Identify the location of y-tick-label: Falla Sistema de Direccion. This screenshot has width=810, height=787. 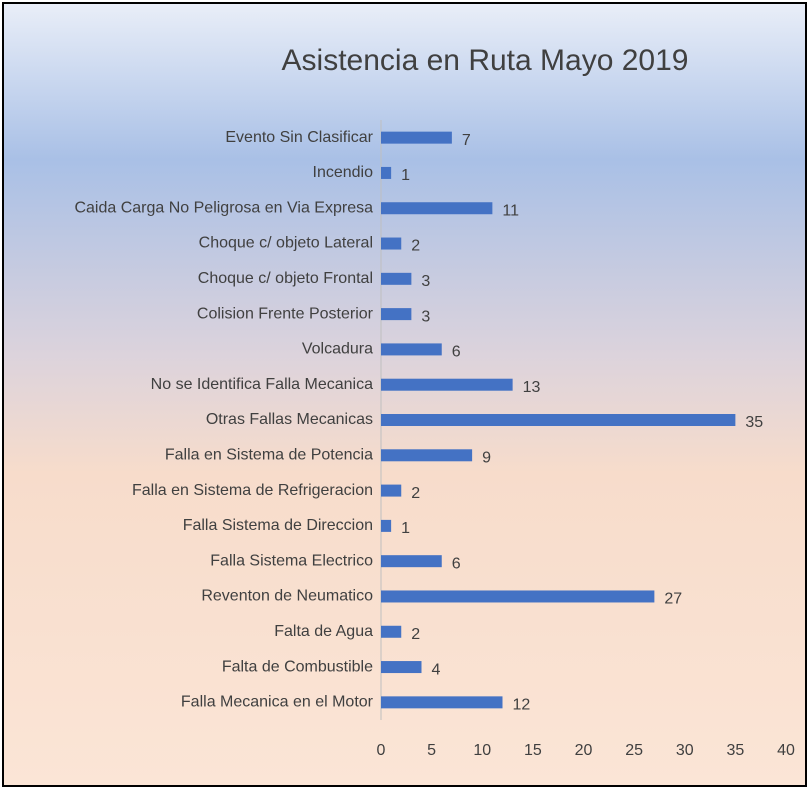
(278, 525).